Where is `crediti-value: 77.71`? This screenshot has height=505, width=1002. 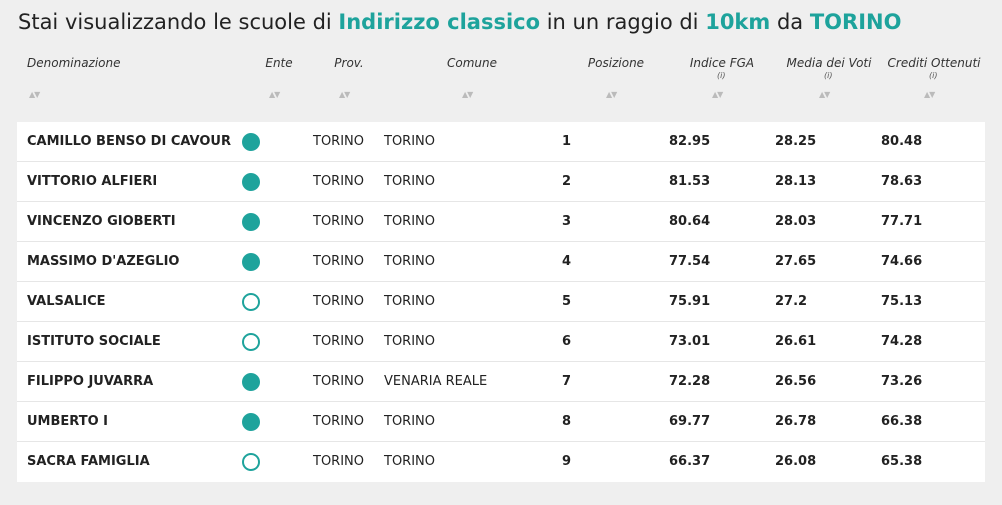
crediti-value: 77.71 is located at coordinates (902, 221).